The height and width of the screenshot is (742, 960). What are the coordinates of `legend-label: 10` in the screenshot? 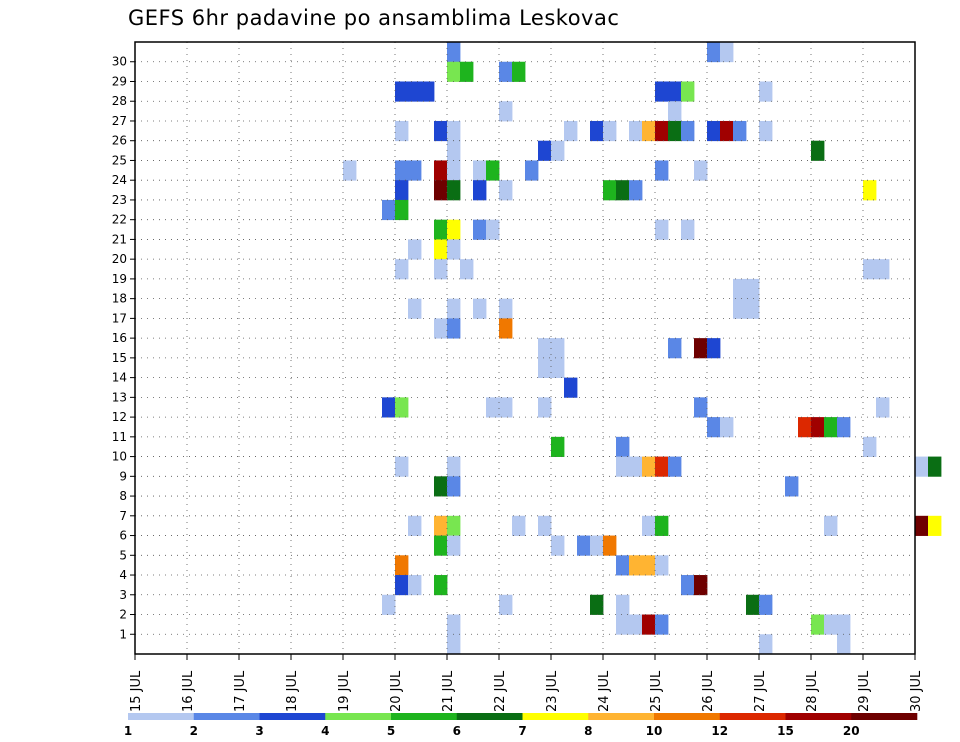 It's located at (654, 731).